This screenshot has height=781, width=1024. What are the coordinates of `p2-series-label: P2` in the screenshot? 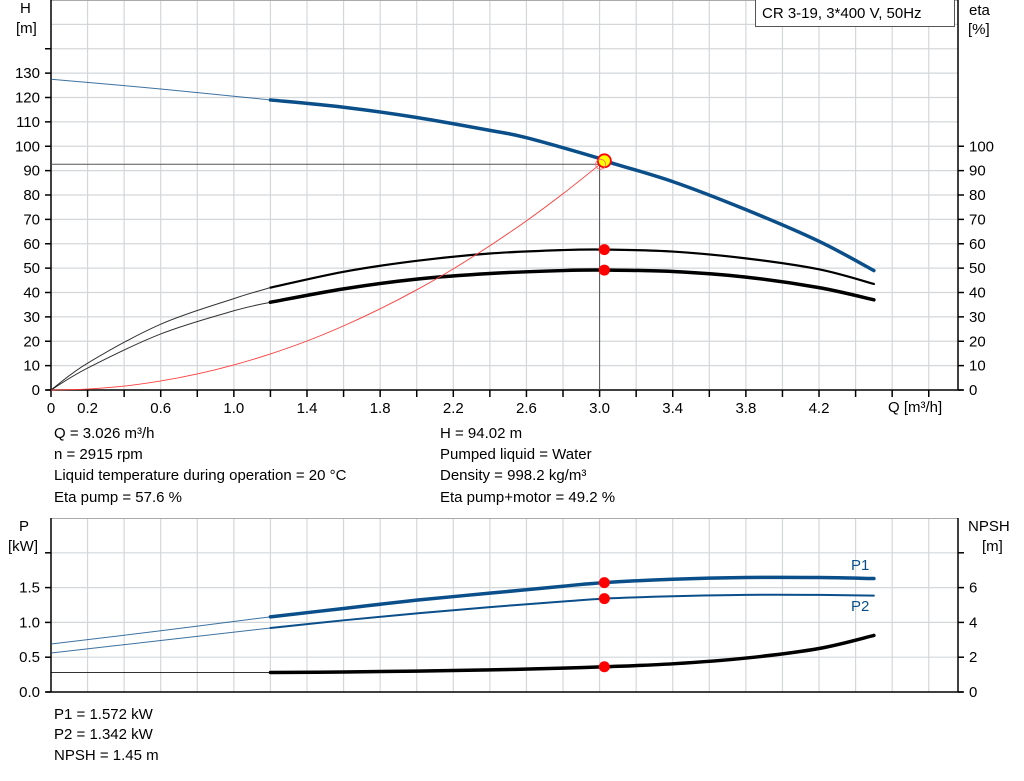 It's located at (860, 606).